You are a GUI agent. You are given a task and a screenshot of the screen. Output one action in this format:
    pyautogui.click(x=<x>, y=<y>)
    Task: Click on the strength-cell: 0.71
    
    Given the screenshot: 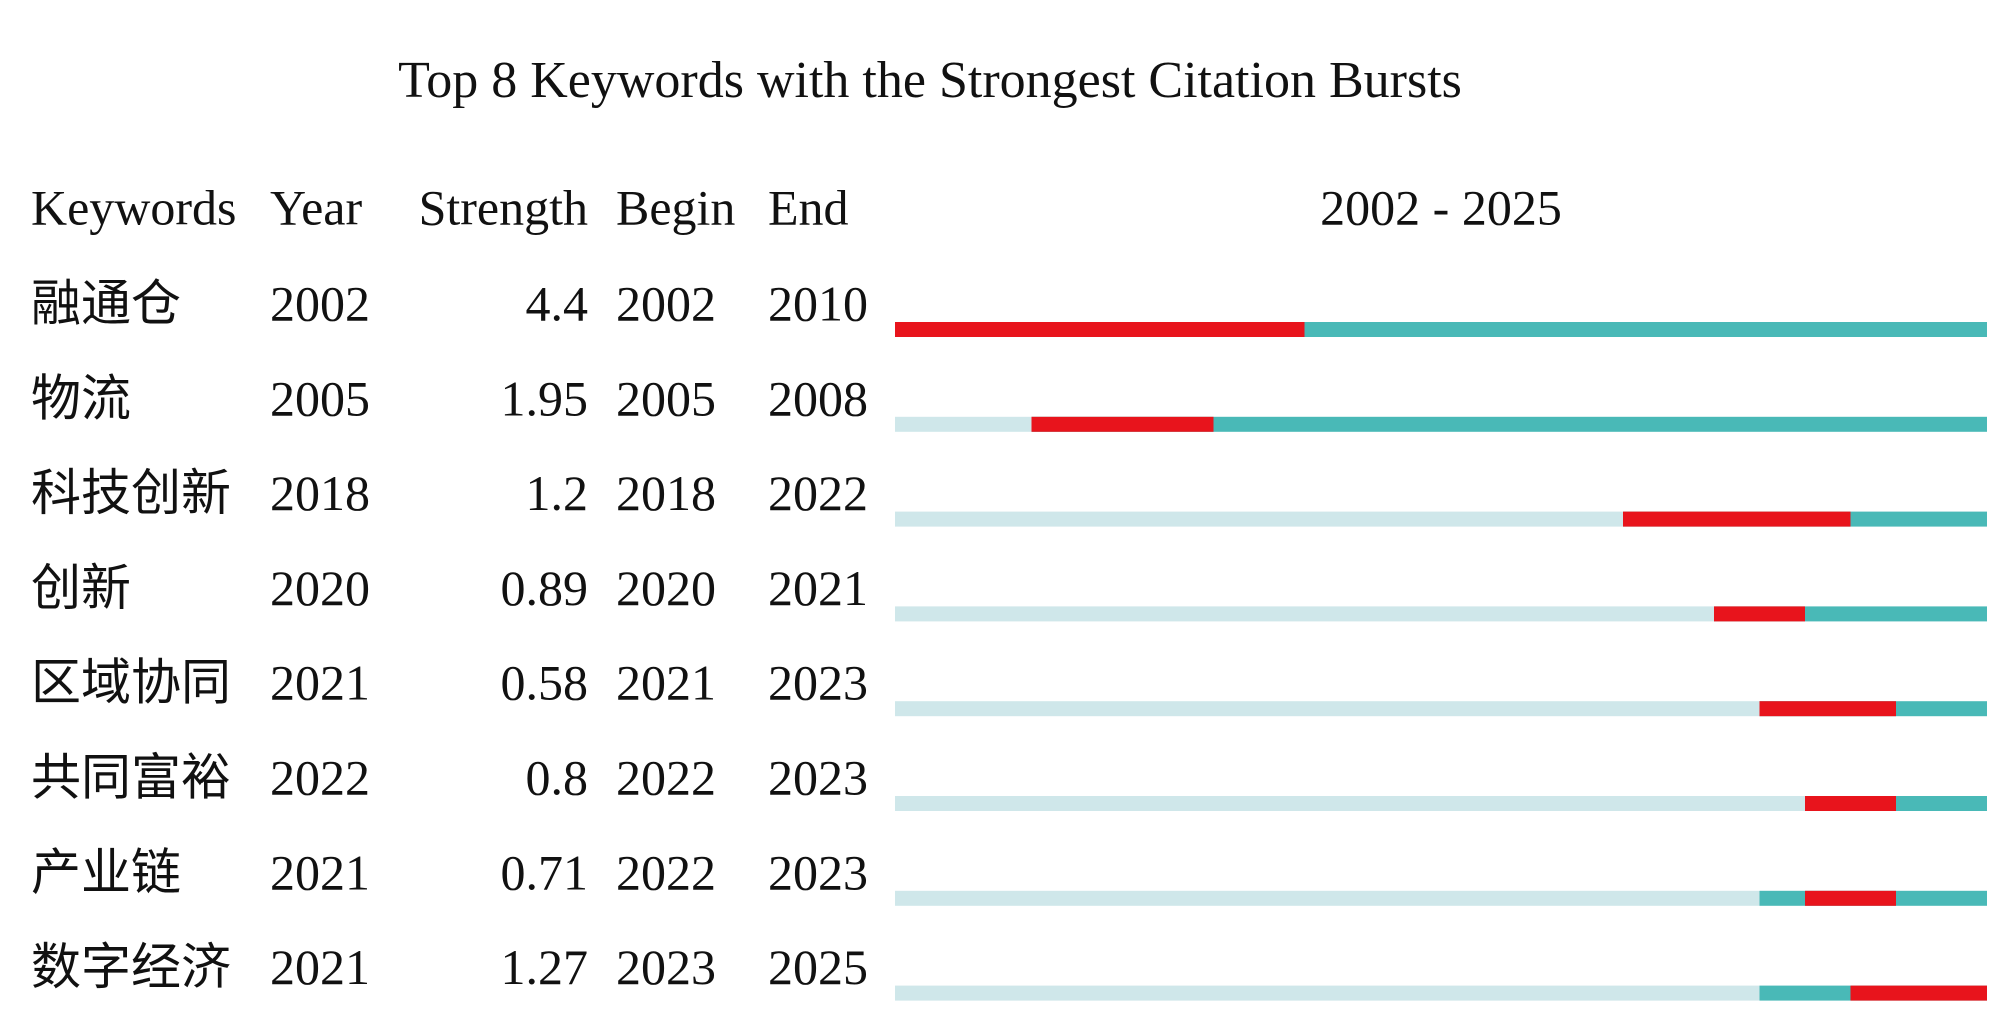 What is the action you would take?
    pyautogui.click(x=545, y=872)
    